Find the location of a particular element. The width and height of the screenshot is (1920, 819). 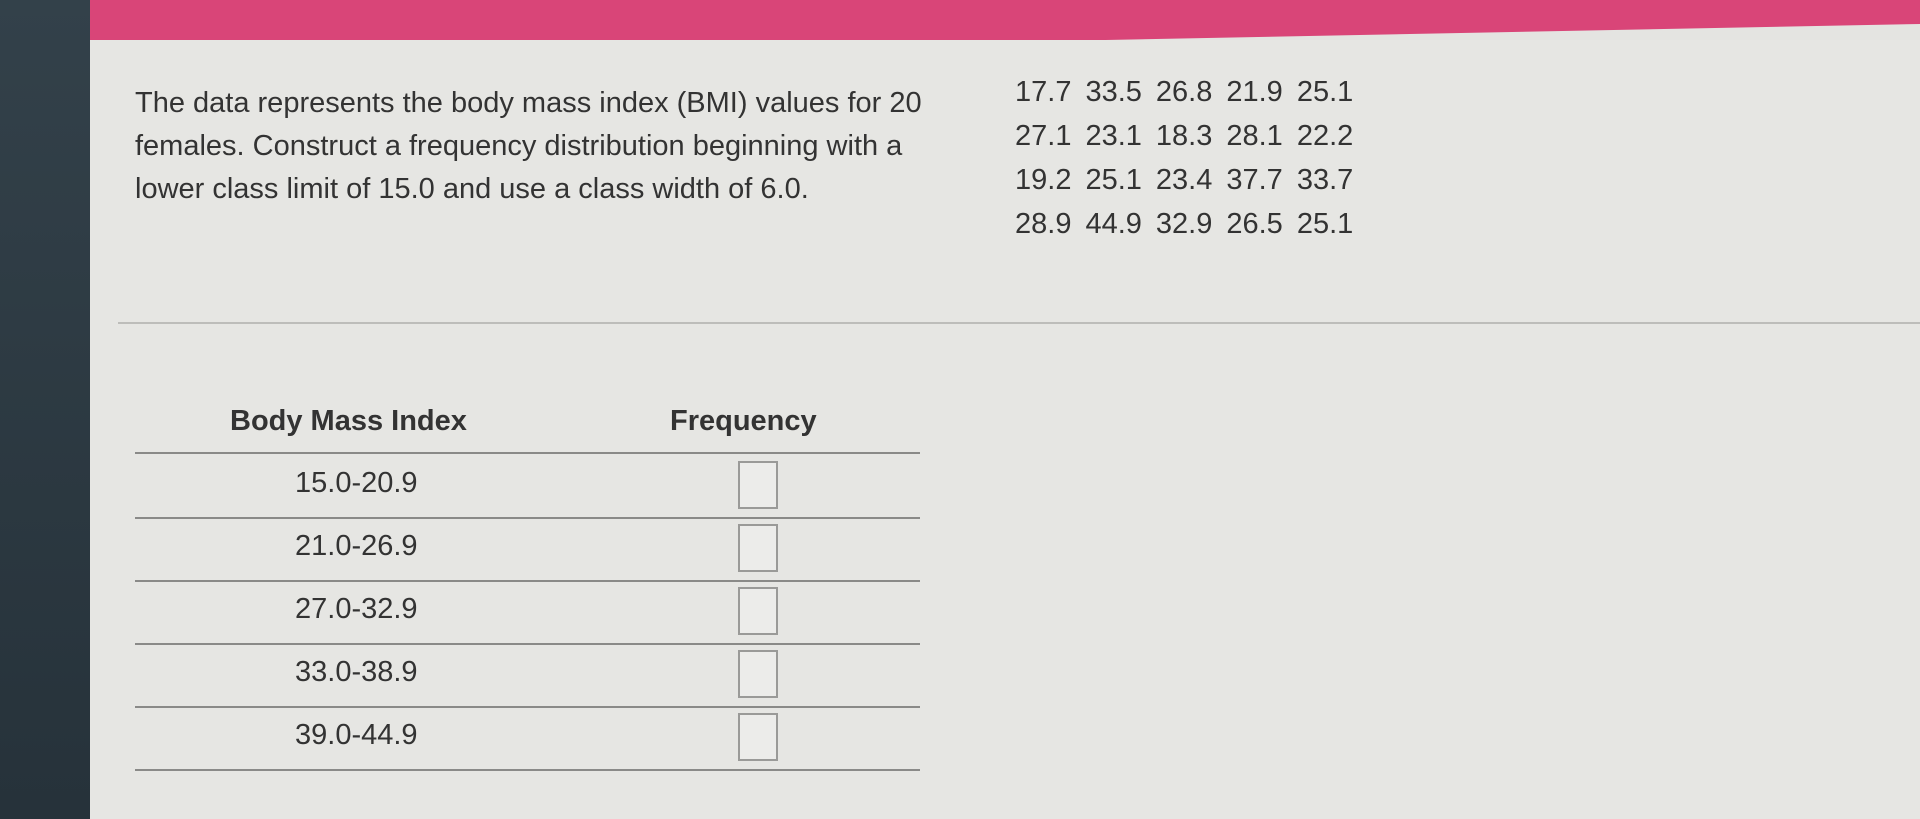

data-row: 17.7 33.5 26.8 21.9 25.1 is located at coordinates (1184, 92).